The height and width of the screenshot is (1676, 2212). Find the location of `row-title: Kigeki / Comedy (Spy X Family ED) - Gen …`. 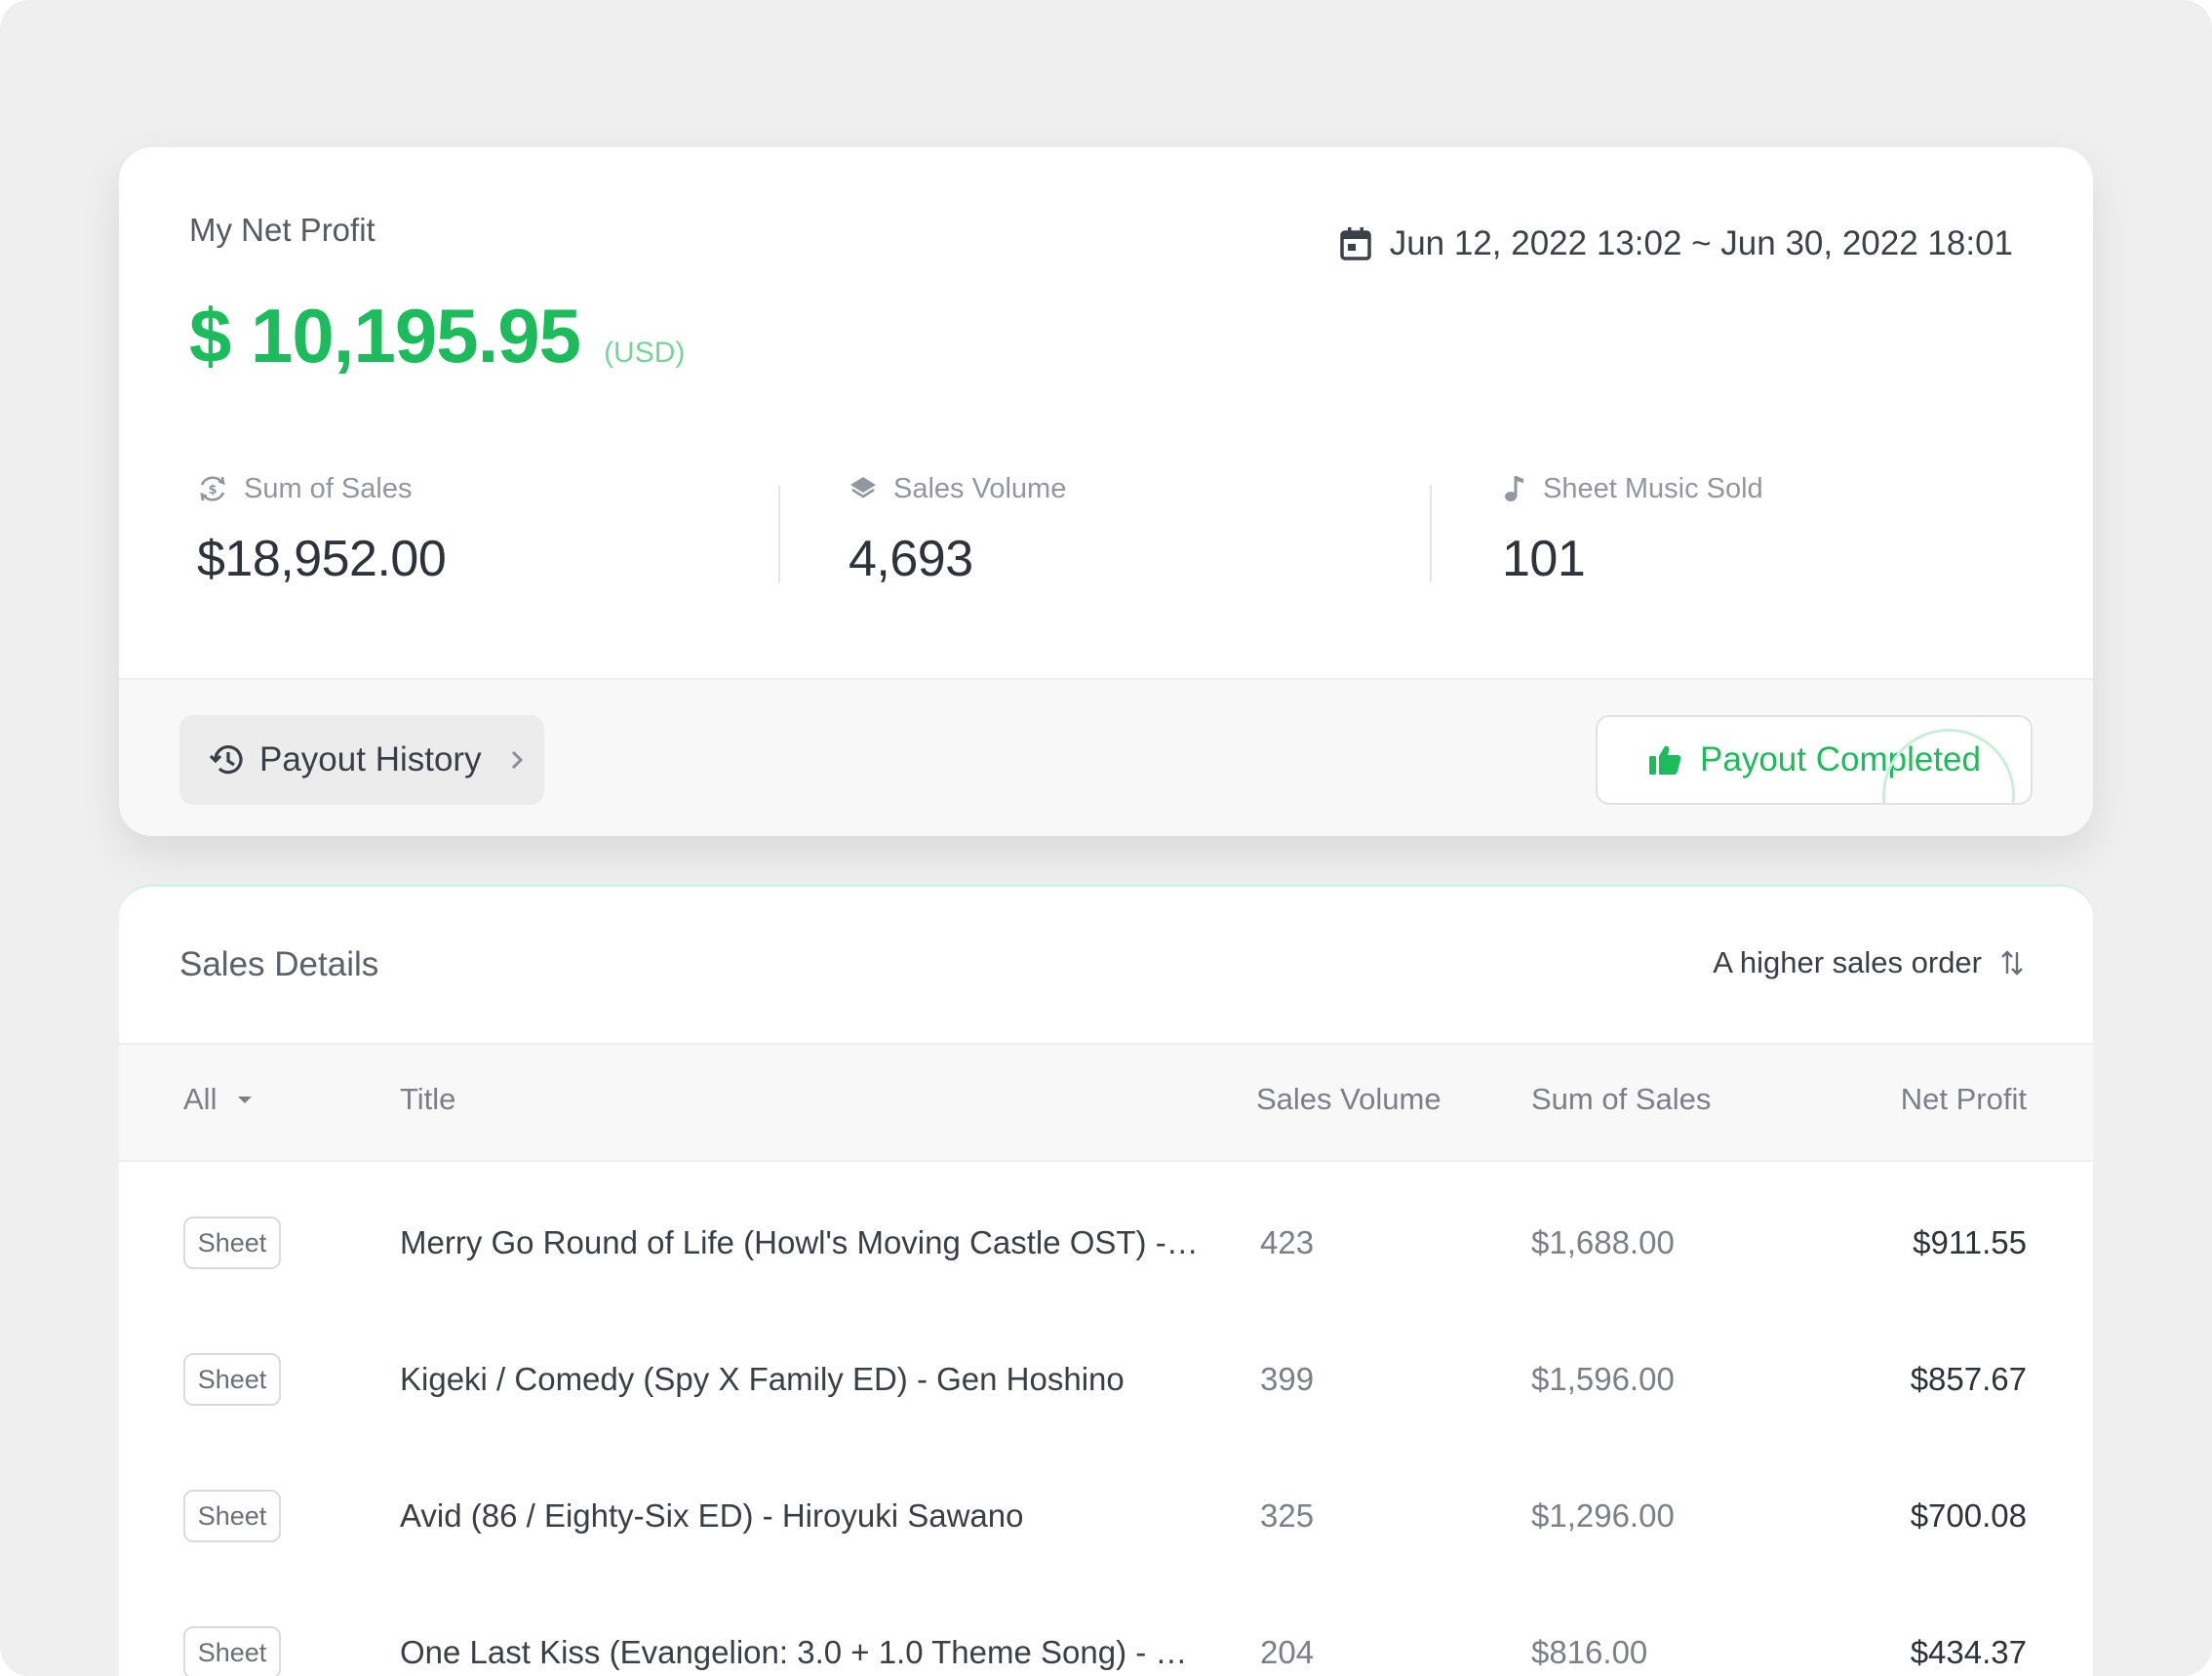

row-title: Kigeki / Comedy (Spy X Family ED) - Gen … is located at coordinates (762, 1379).